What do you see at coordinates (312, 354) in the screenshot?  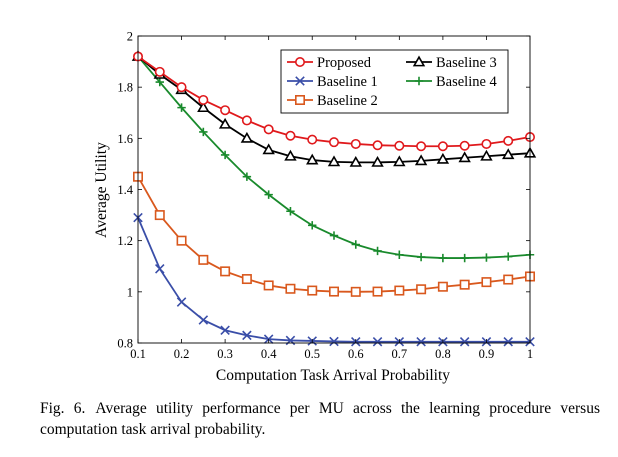 I see `x-tick-label: 0.5` at bounding box center [312, 354].